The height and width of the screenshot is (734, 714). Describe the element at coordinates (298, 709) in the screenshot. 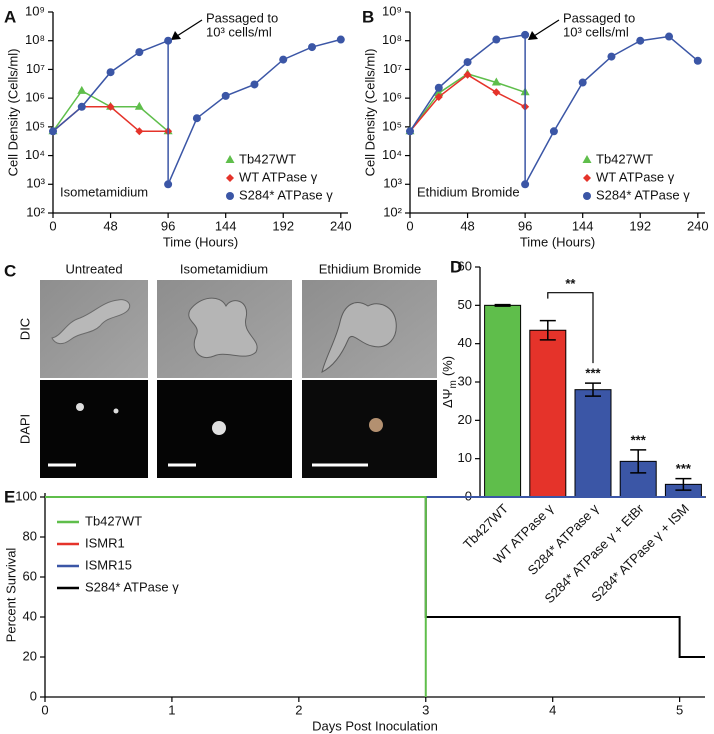

I see `x-tick-label: 2` at that location.